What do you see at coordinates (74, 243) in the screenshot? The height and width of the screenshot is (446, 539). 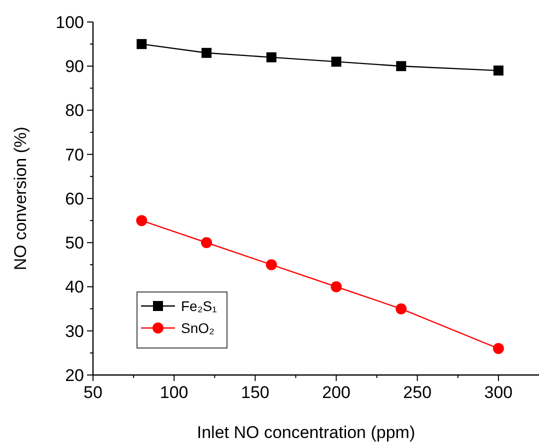 I see `y-tick-label: 50` at bounding box center [74, 243].